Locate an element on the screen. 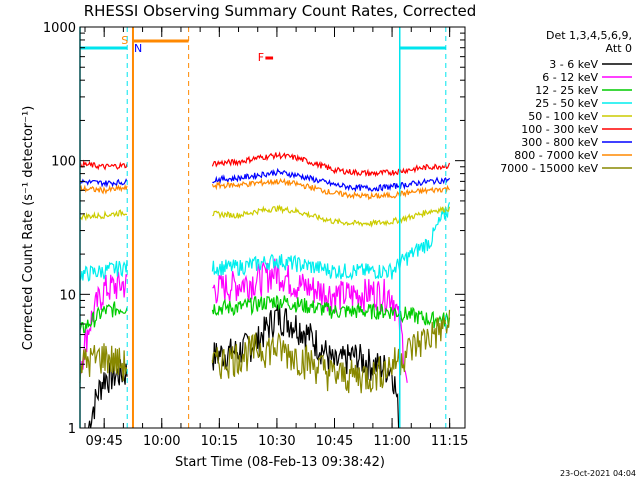  x-tick-label: 11:00 is located at coordinates (391, 441).